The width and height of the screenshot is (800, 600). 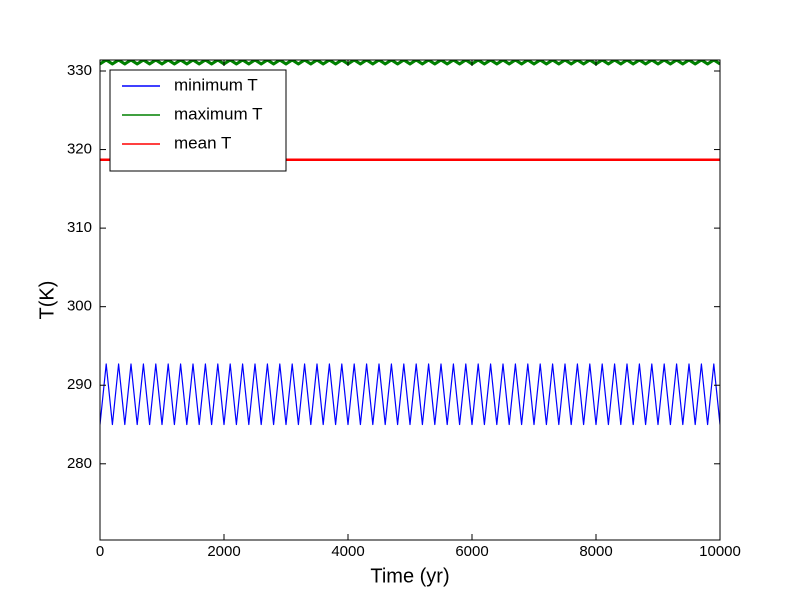 I want to click on legend-text: minimum T, so click(x=216, y=84).